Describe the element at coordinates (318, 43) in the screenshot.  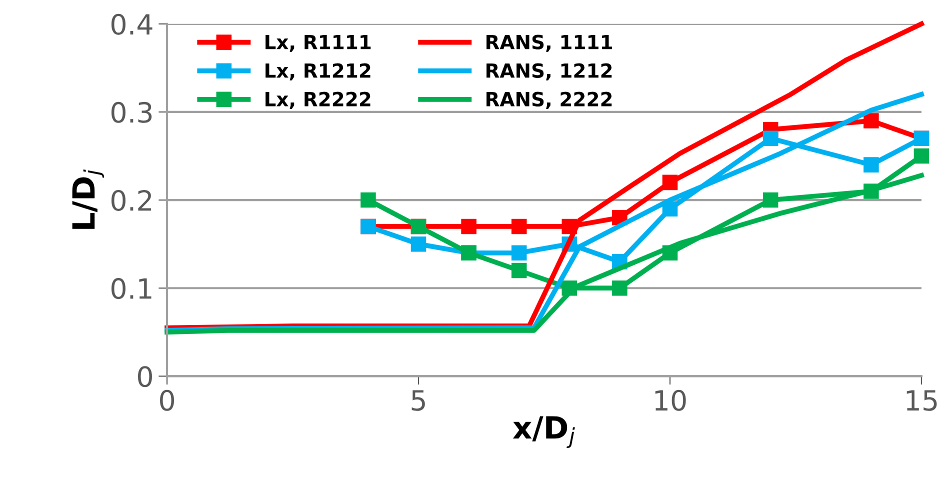
I see `legend-label: Lx, R1111` at that location.